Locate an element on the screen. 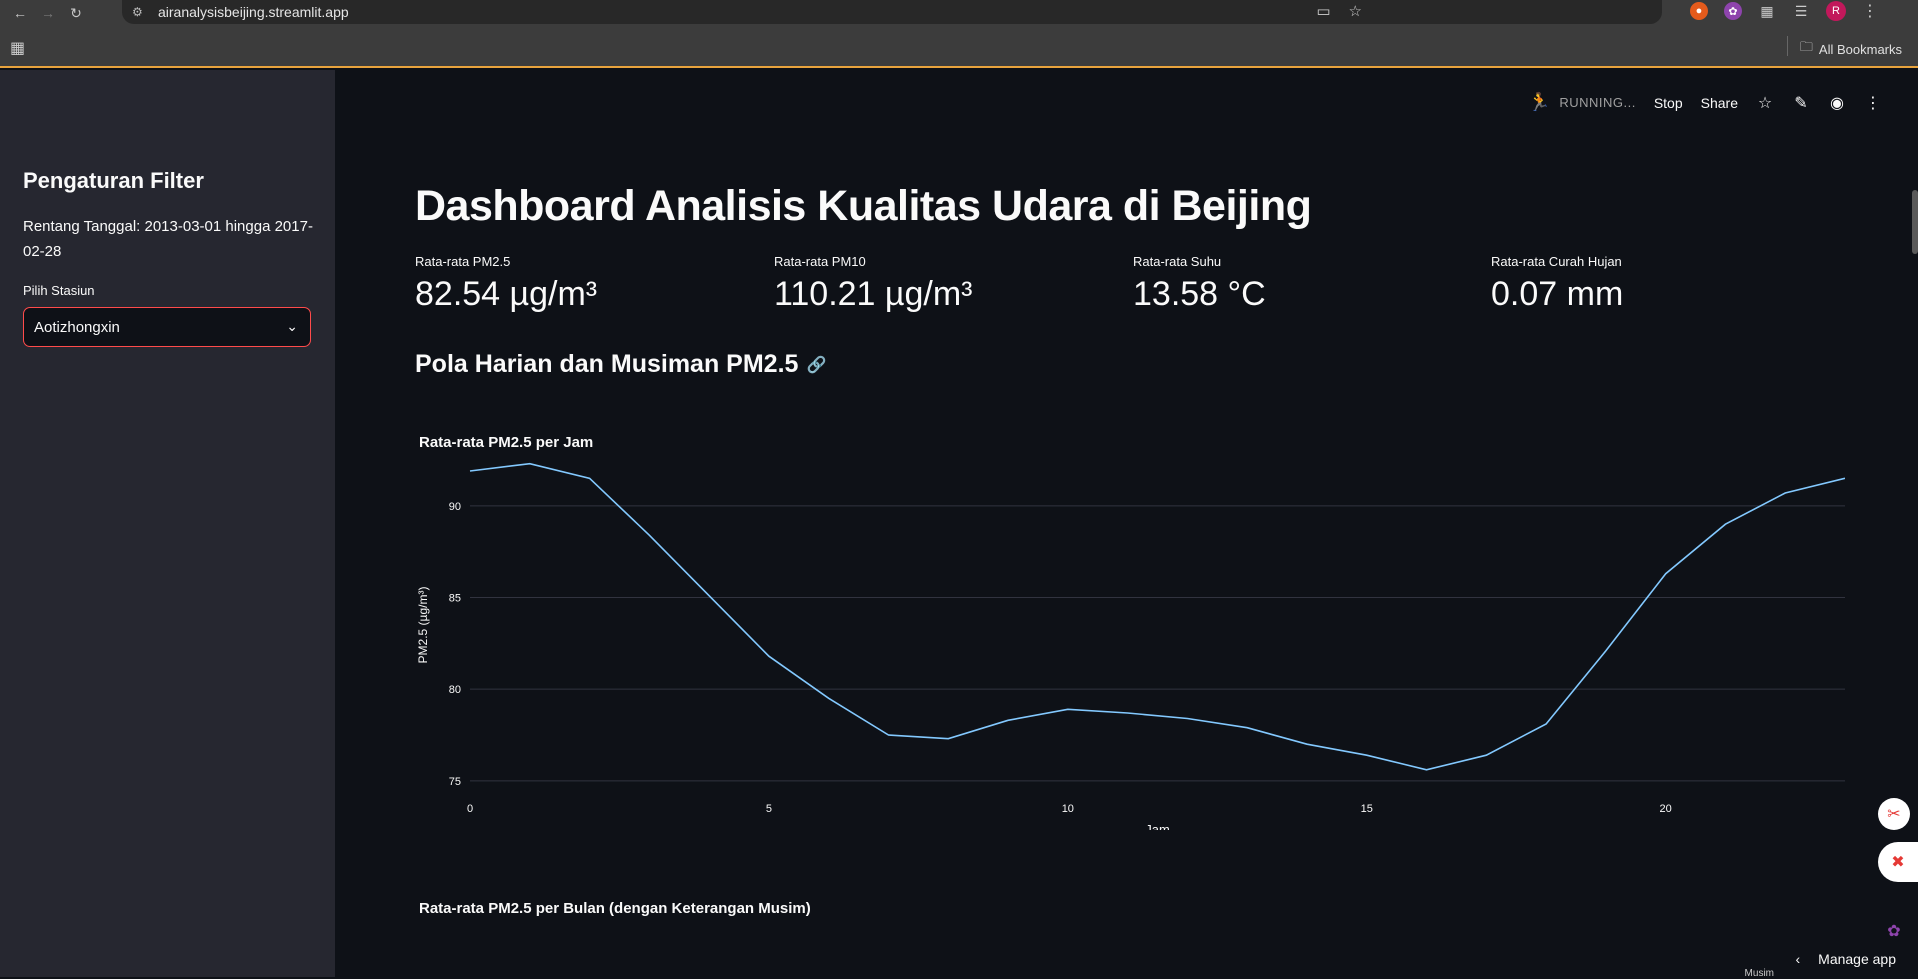  divider is located at coordinates (1787, 46).